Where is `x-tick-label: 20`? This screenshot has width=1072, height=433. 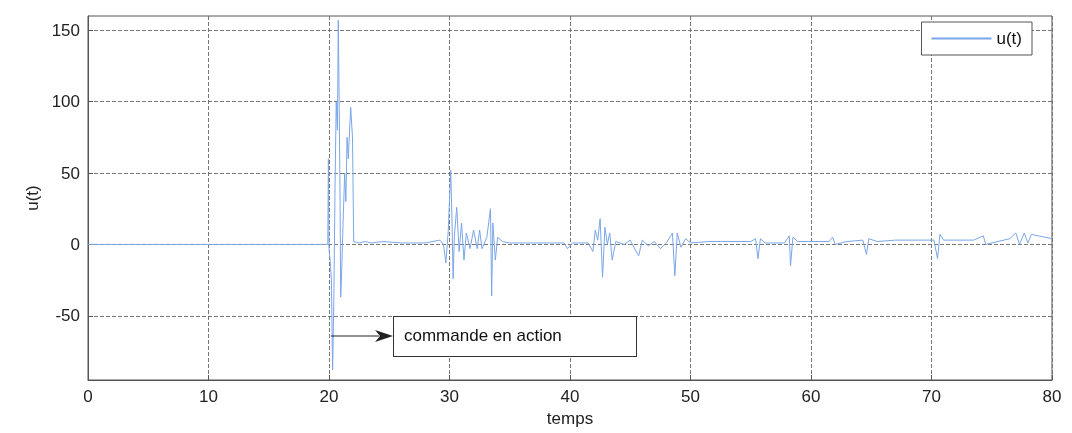 x-tick-label: 20 is located at coordinates (329, 396).